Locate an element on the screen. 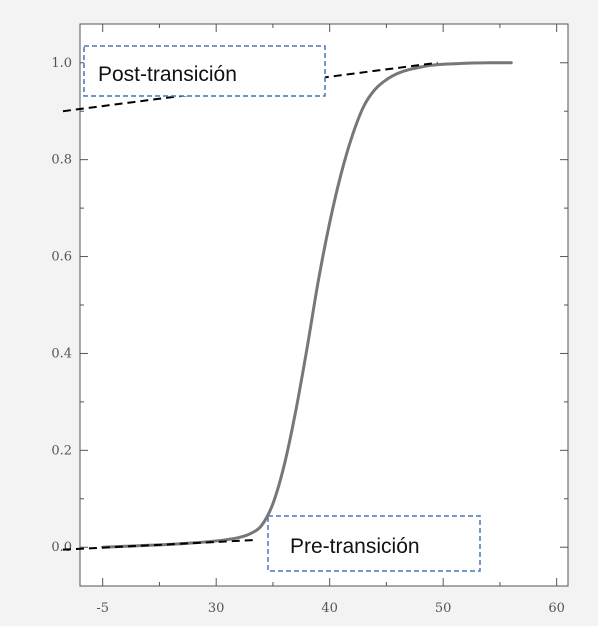  pre-transition-baseline is located at coordinates (159, 544).